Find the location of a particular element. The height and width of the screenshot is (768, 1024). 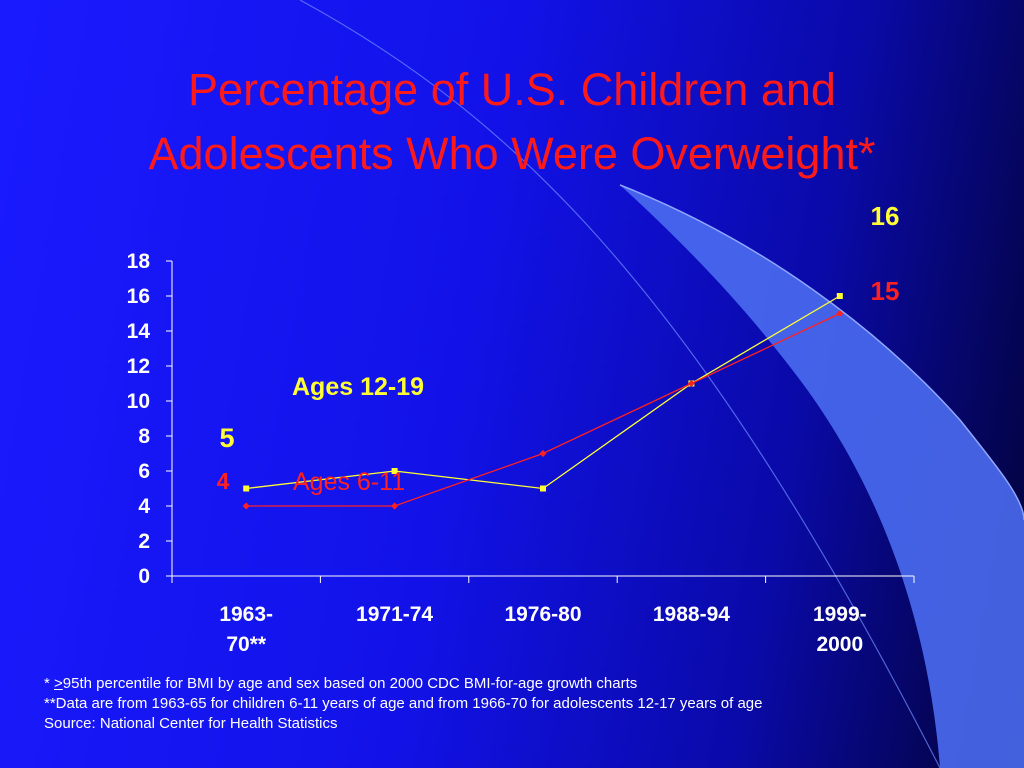

y-tick-label: 12 is located at coordinates (138, 366).